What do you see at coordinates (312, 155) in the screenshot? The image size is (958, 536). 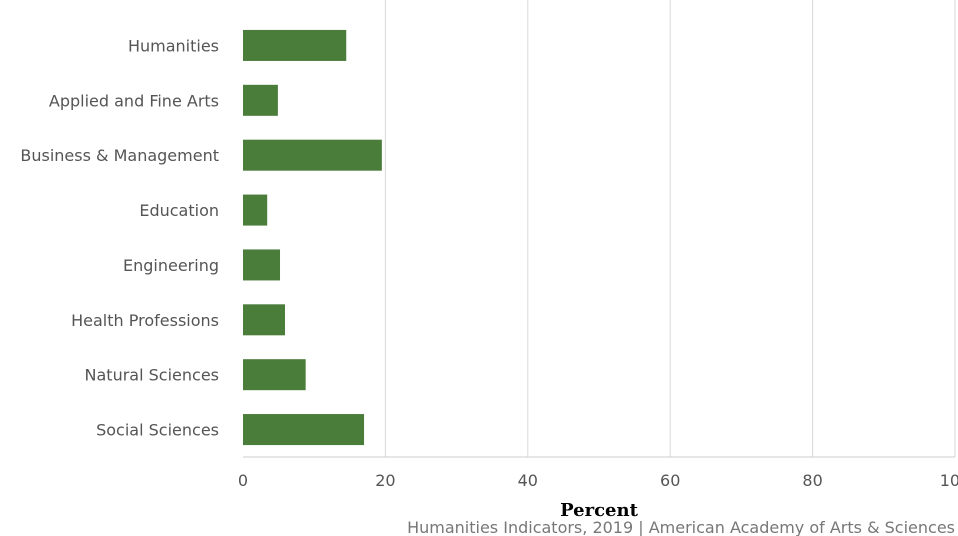 I see `bar-business-management` at bounding box center [312, 155].